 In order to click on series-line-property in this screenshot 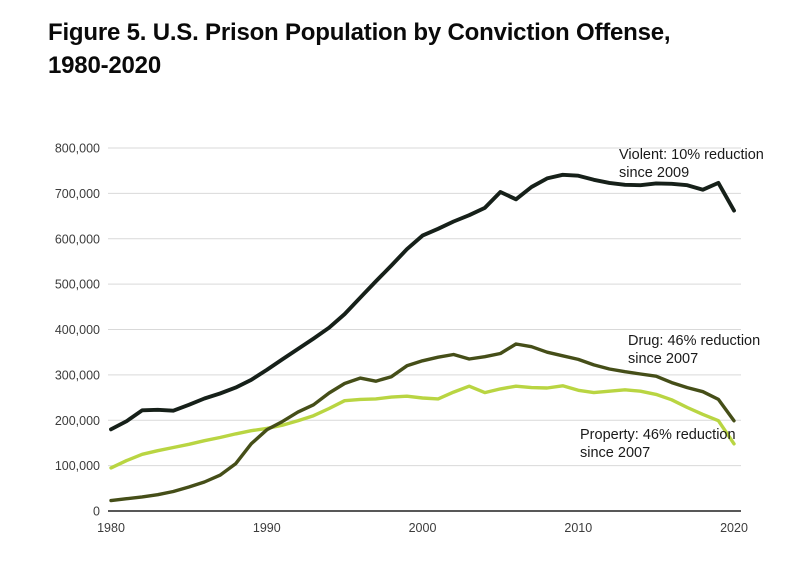, I will do `click(422, 427)`.